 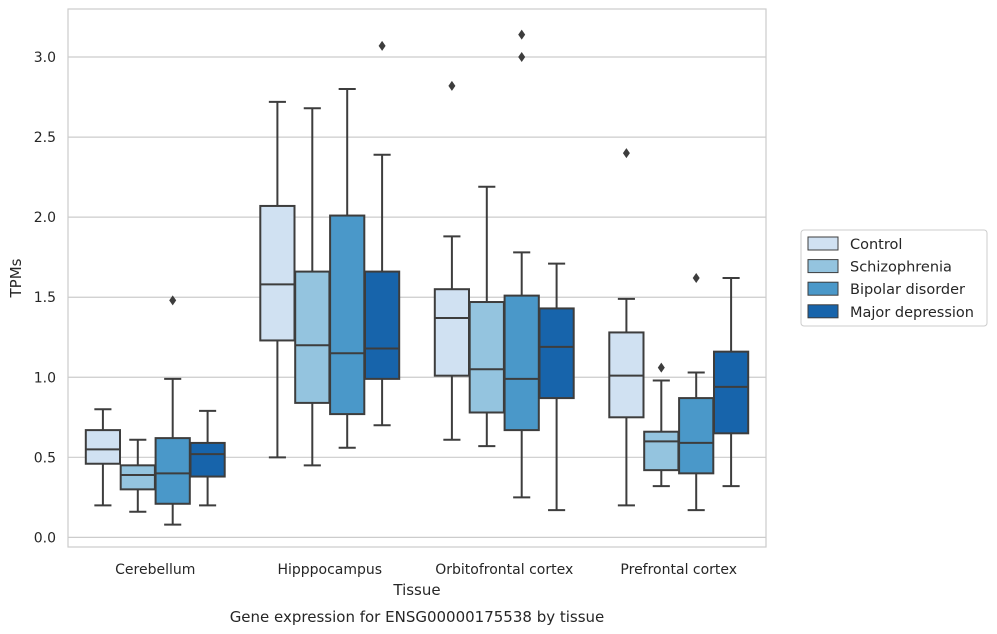 I want to click on legend-label: Control, so click(x=876, y=245).